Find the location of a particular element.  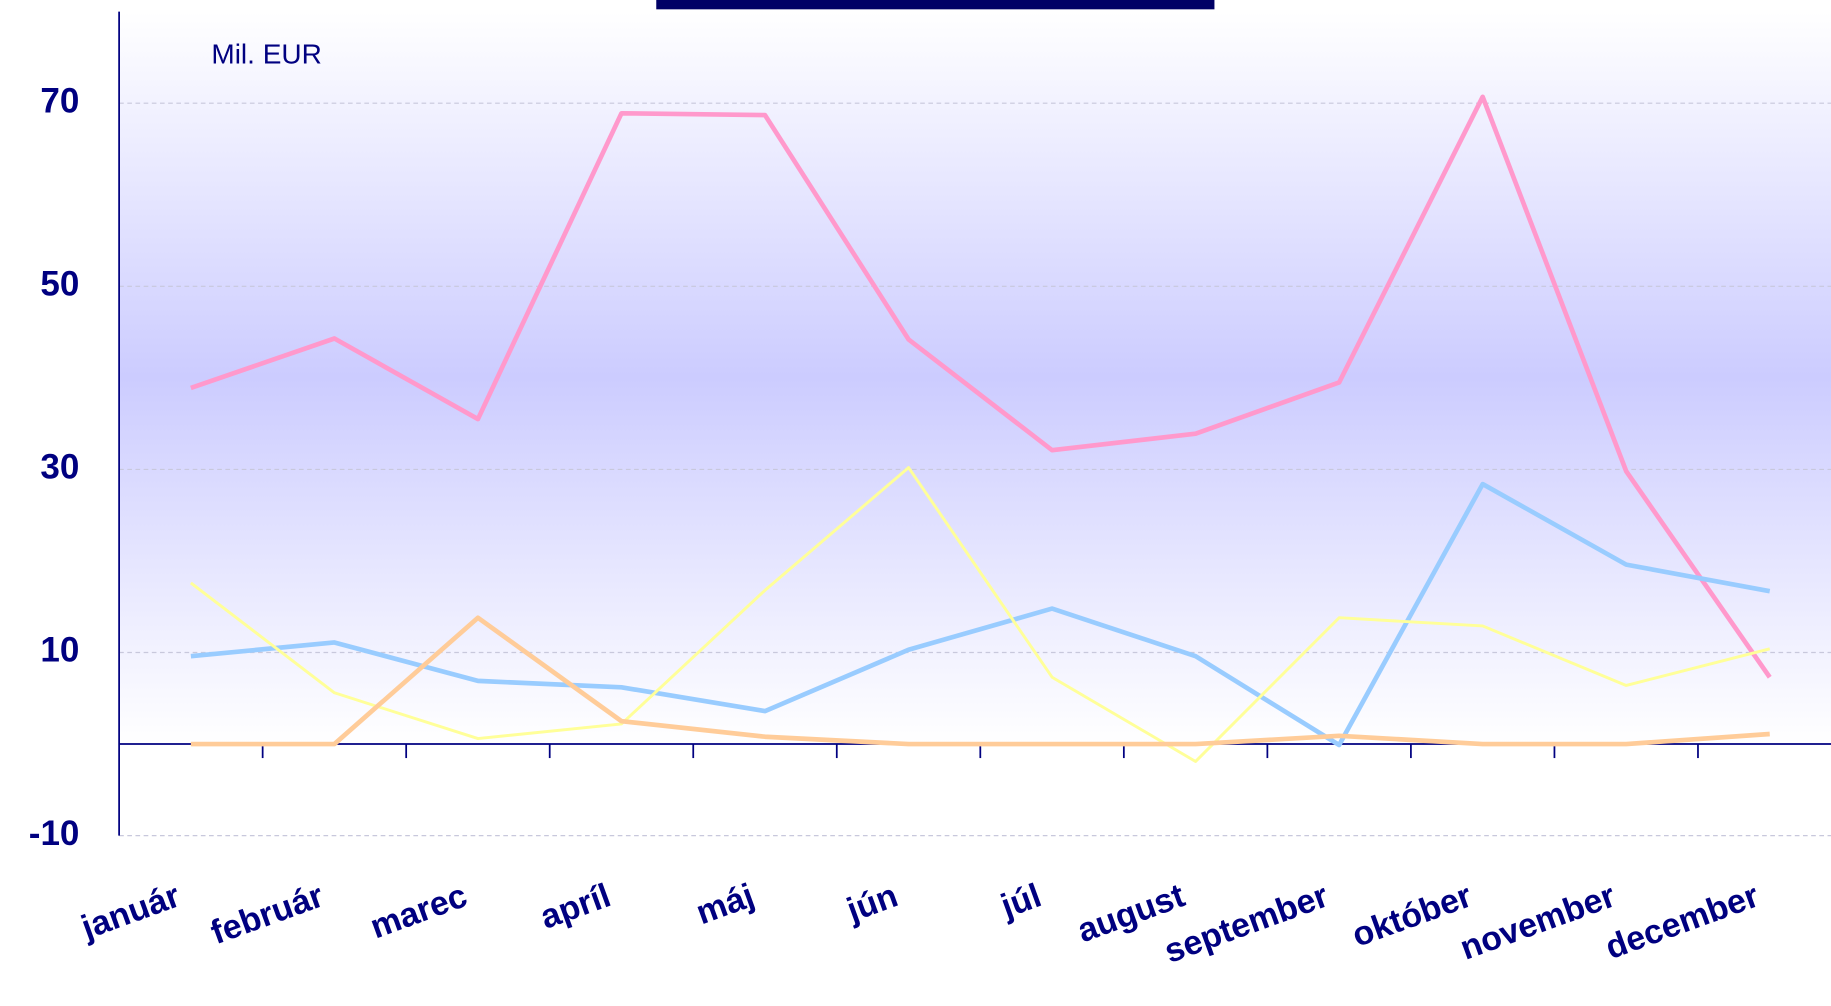

x-tick-label: november is located at coordinates (1537, 922).